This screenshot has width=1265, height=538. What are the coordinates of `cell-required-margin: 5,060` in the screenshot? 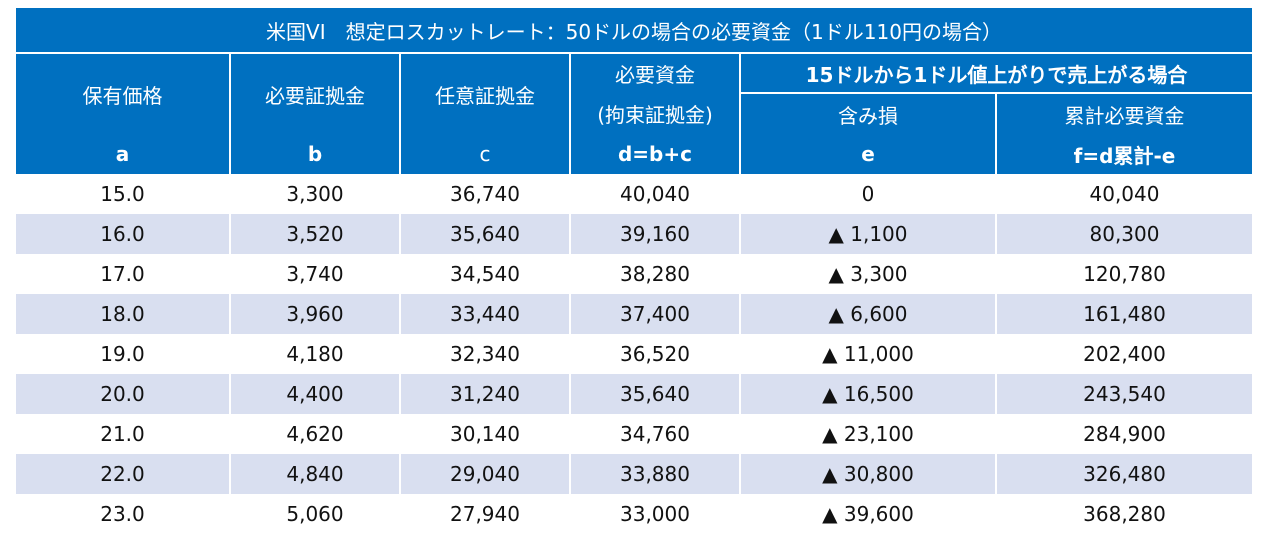 It's located at (315, 514).